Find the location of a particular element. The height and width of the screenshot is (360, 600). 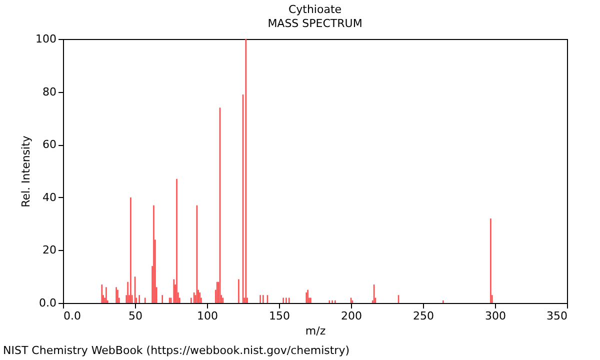

y-tick-label: 0.0 is located at coordinates (47, 303).